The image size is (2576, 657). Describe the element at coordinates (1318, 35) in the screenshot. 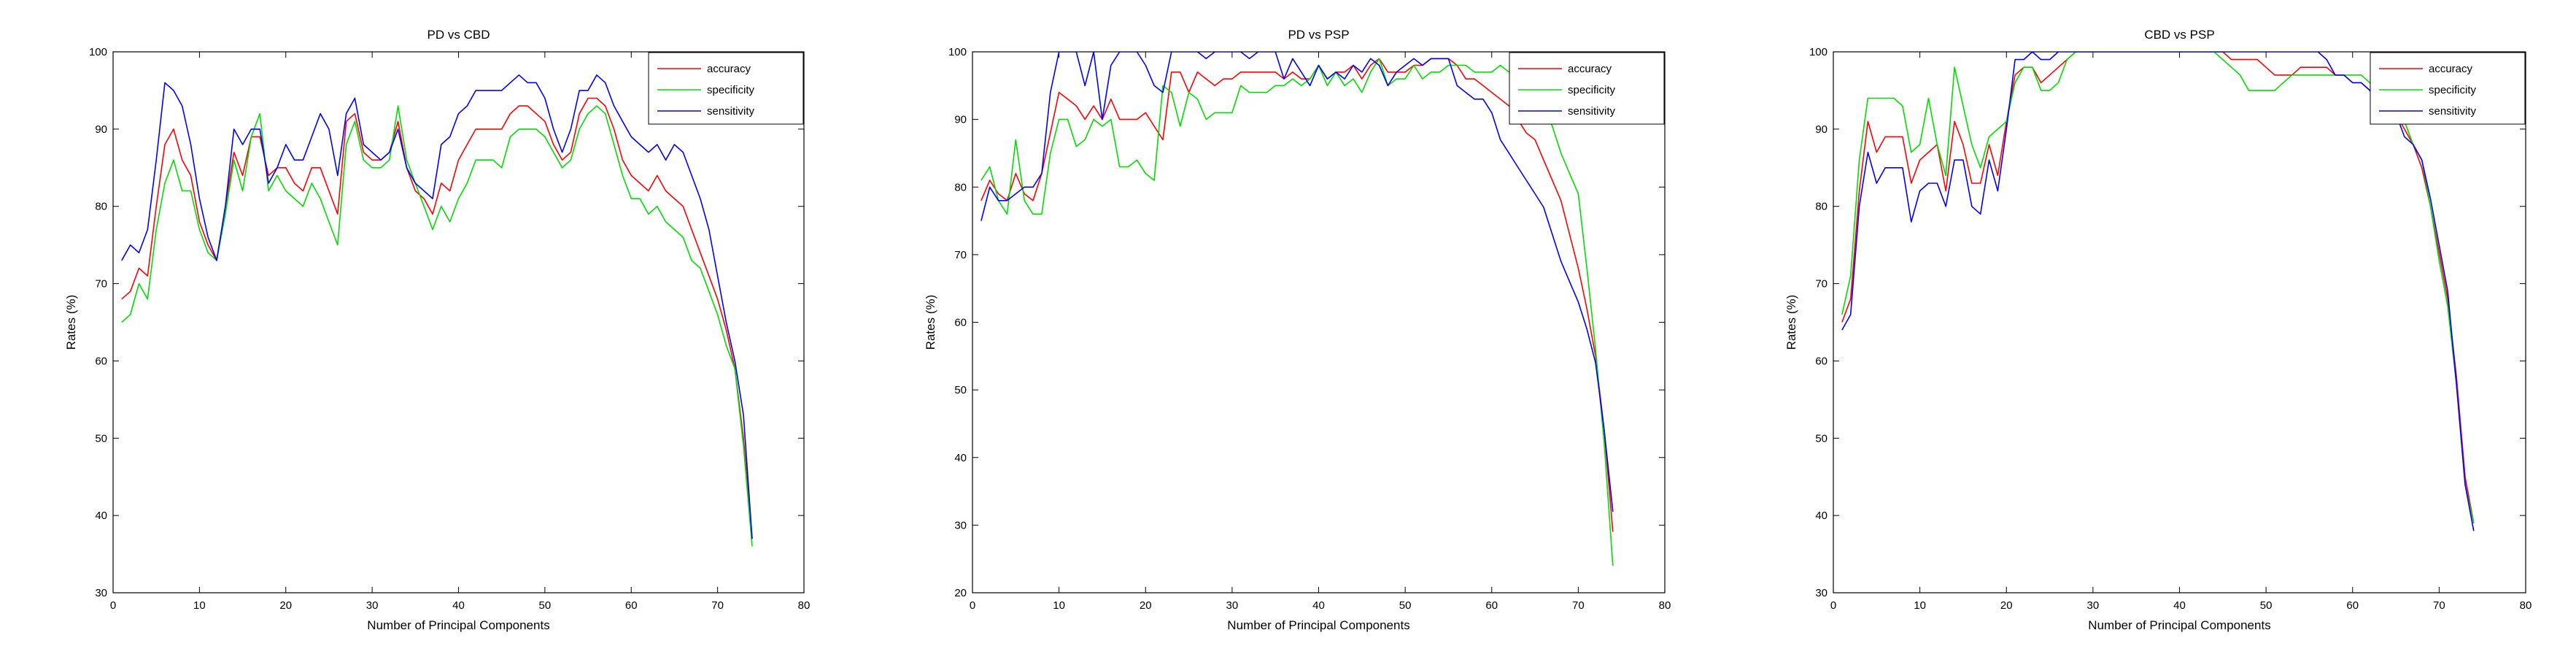

I see `chart-title: PD vs PSP` at that location.